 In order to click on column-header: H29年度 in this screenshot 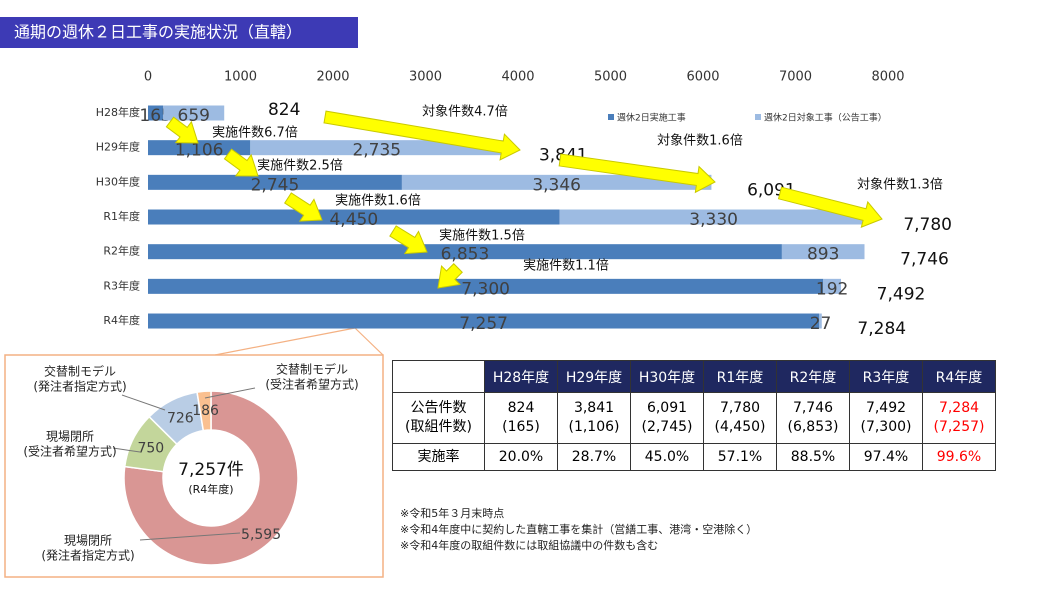, I will do `click(594, 376)`.